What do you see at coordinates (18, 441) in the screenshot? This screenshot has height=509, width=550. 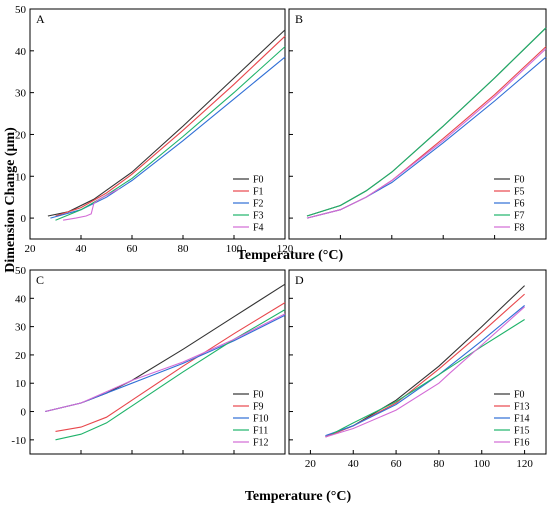 I see `y-tick-label: -10` at bounding box center [18, 441].